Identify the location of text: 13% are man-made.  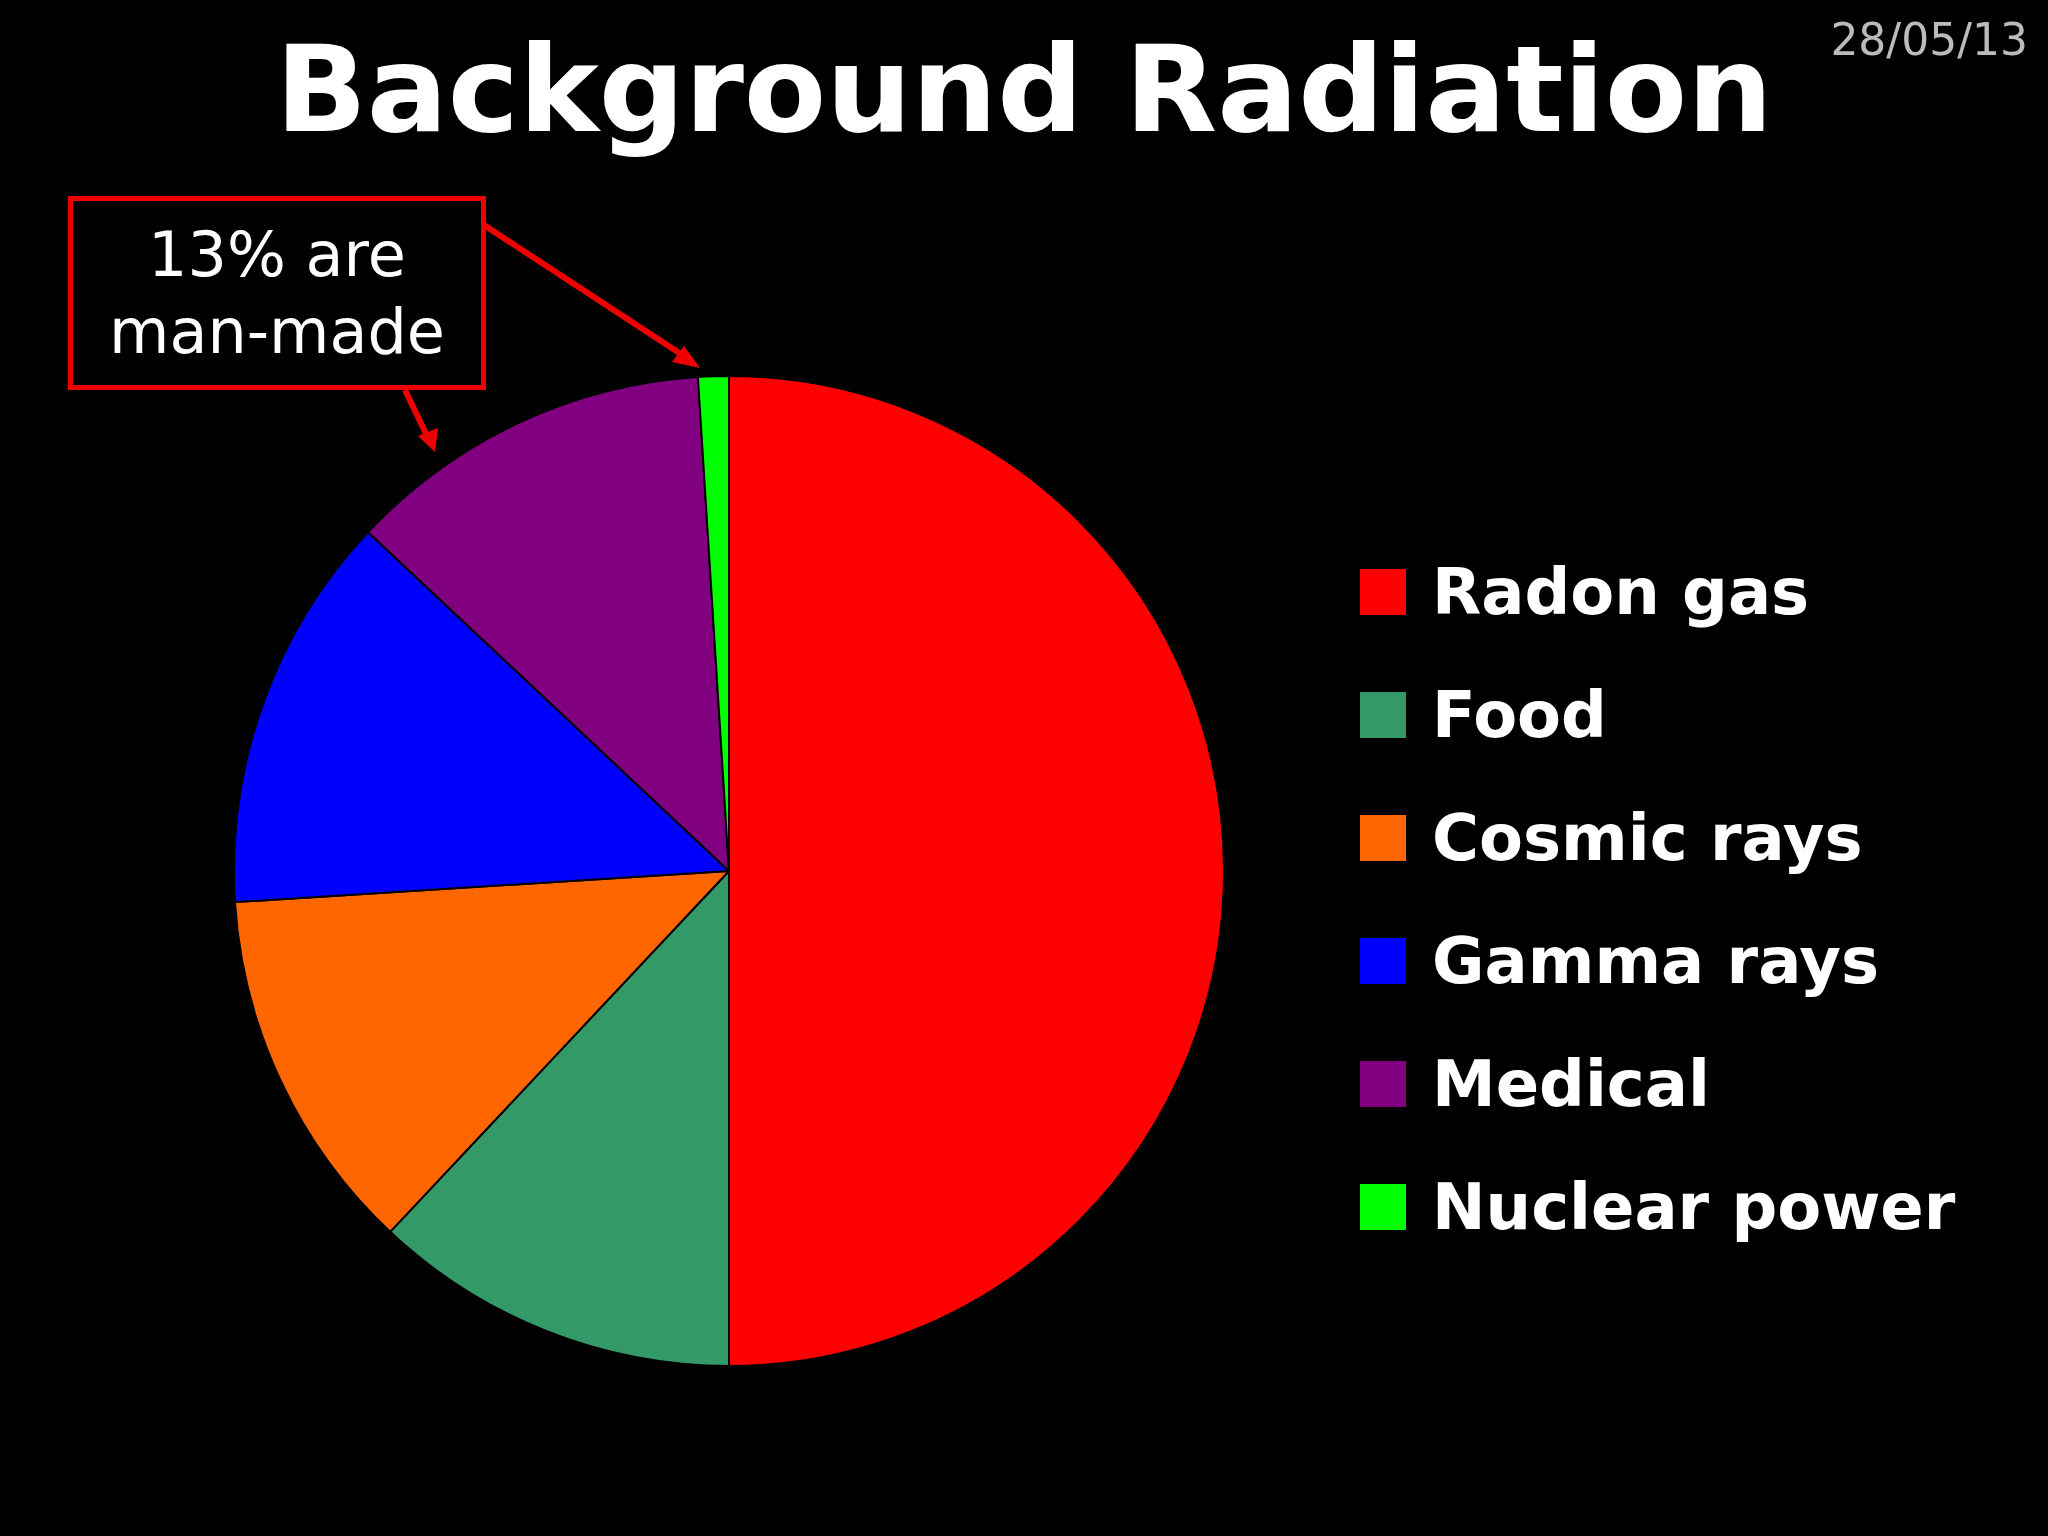
(277, 293).